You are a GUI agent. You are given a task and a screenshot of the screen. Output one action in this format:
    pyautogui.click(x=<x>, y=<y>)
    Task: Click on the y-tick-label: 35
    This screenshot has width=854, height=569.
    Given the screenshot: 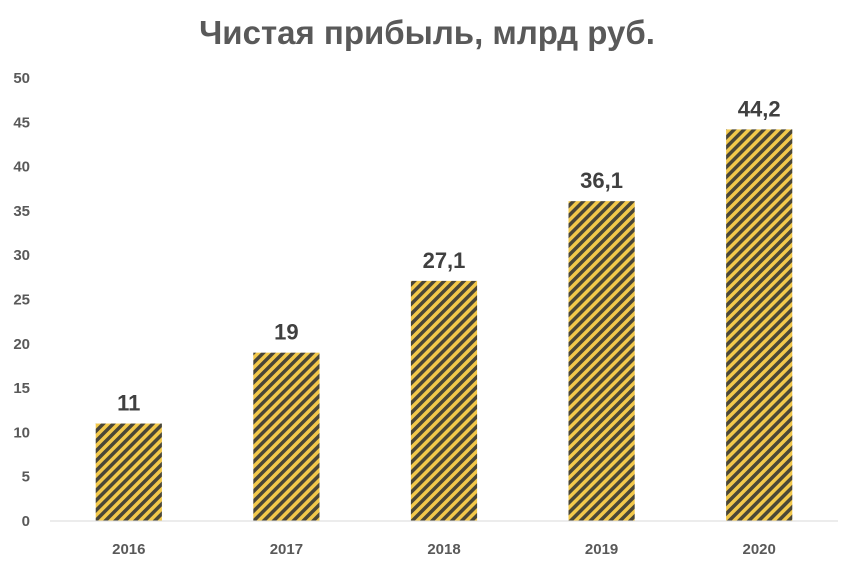 What is the action you would take?
    pyautogui.click(x=21, y=211)
    